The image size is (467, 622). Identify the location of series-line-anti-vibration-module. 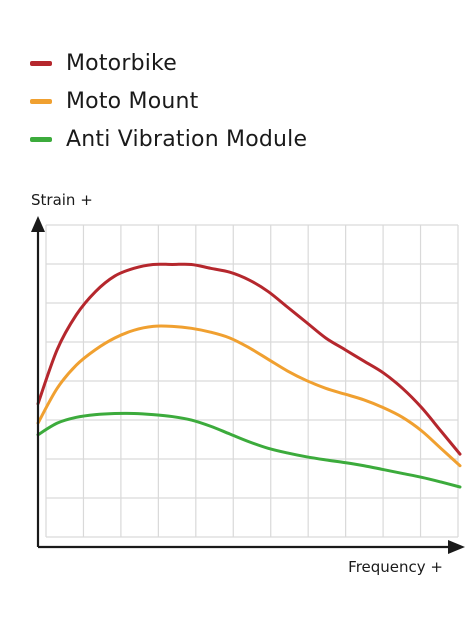
(249, 450).